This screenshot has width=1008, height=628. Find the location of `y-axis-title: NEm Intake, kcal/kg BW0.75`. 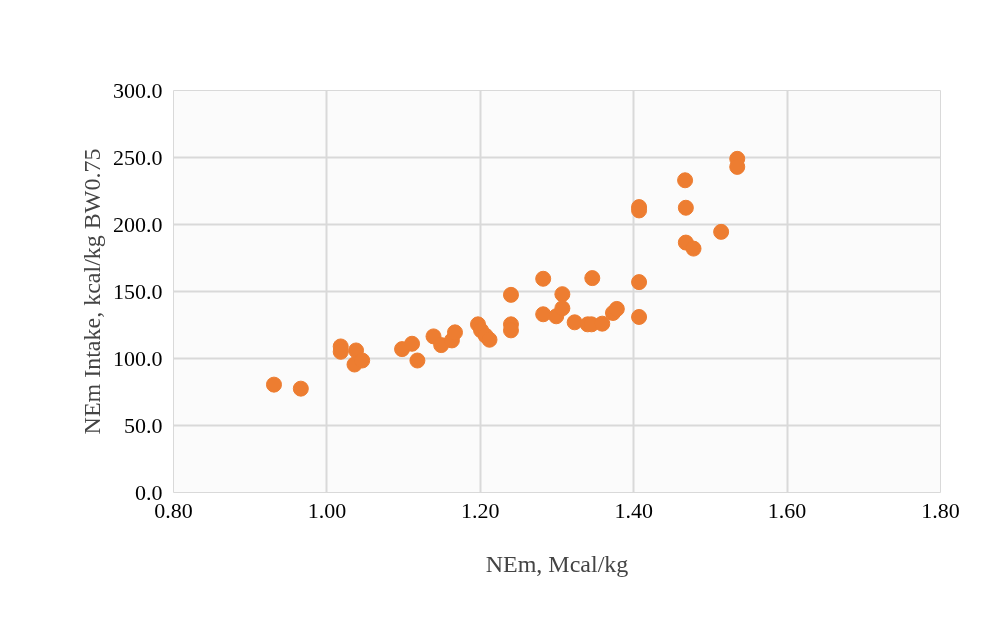

y-axis-title: NEm Intake, kcal/kg BW0.75 is located at coordinates (92, 291).